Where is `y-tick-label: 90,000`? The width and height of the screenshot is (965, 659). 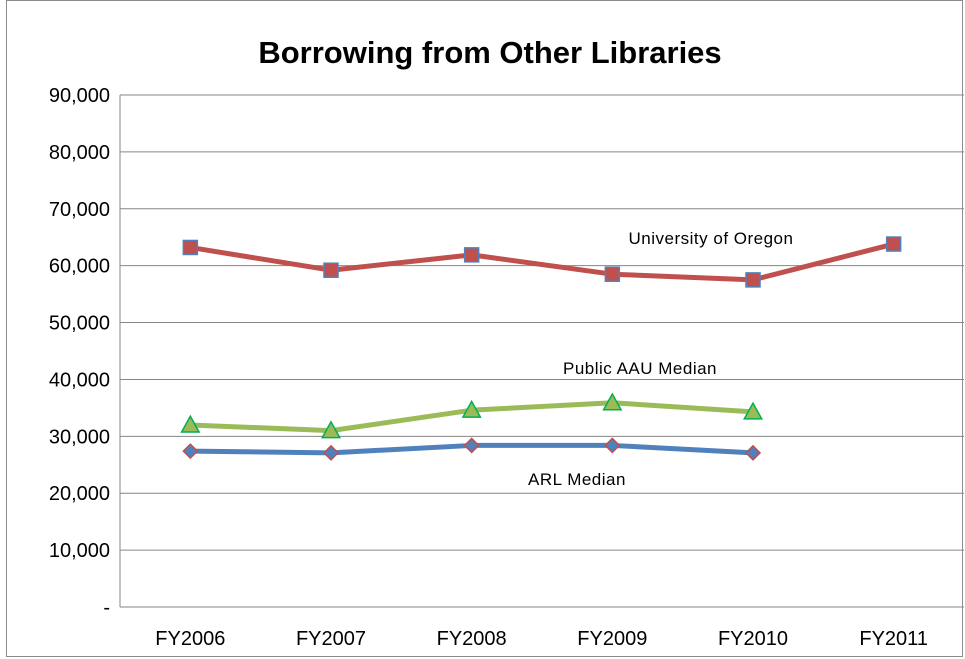
y-tick-label: 90,000 is located at coordinates (79, 96).